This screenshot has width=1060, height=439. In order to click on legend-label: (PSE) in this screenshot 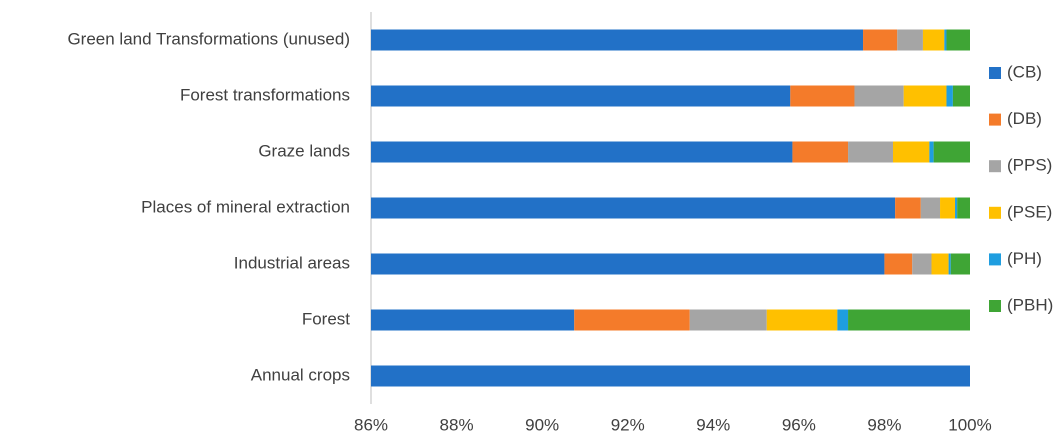, I will do `click(1029, 211)`.